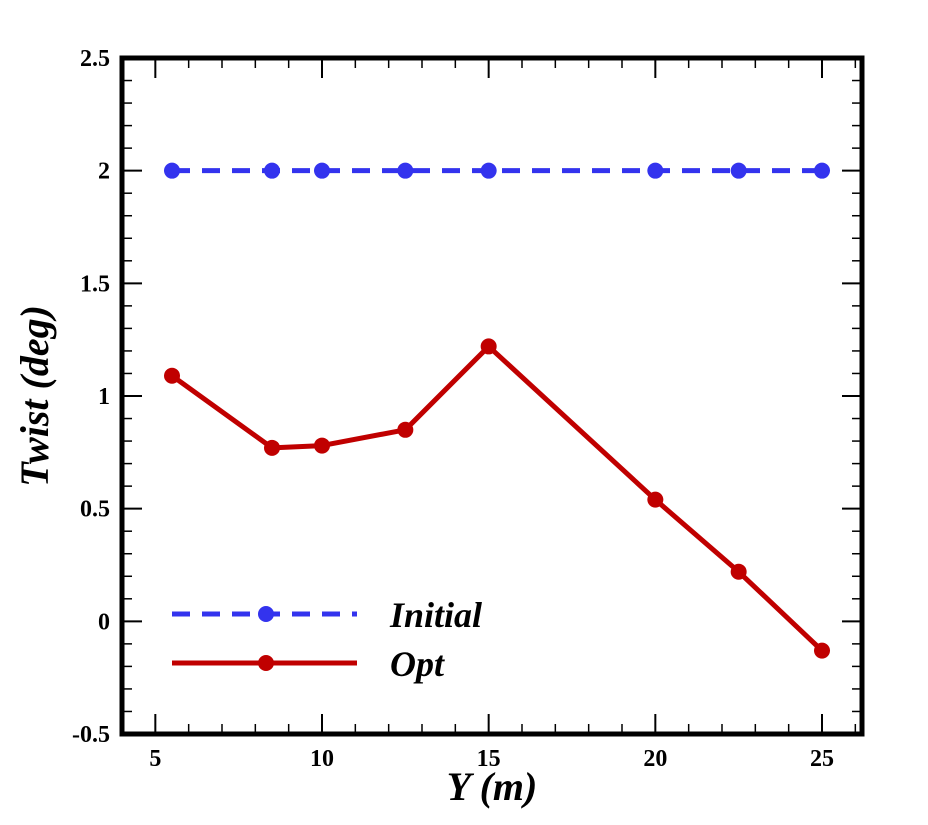 This screenshot has height=825, width=928. What do you see at coordinates (492, 786) in the screenshot?
I see `x-axis-title: Y (m)` at bounding box center [492, 786].